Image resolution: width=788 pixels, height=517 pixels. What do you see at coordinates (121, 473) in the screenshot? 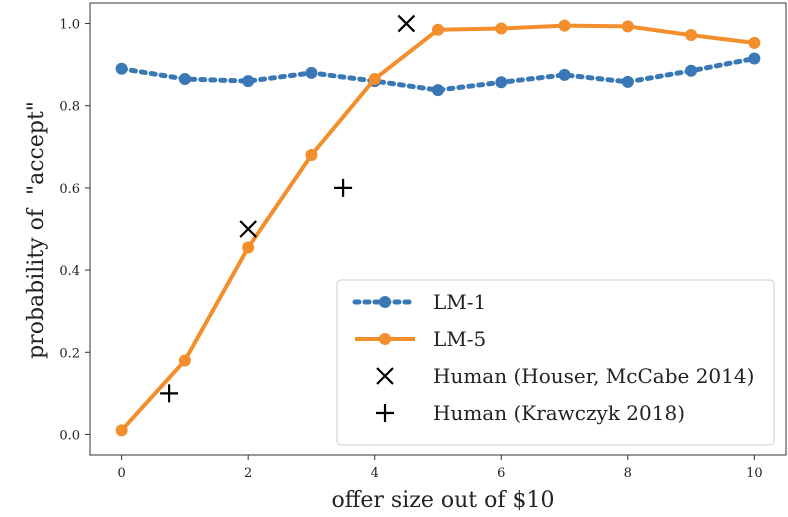
I see `x-tick-label: 0` at bounding box center [121, 473].